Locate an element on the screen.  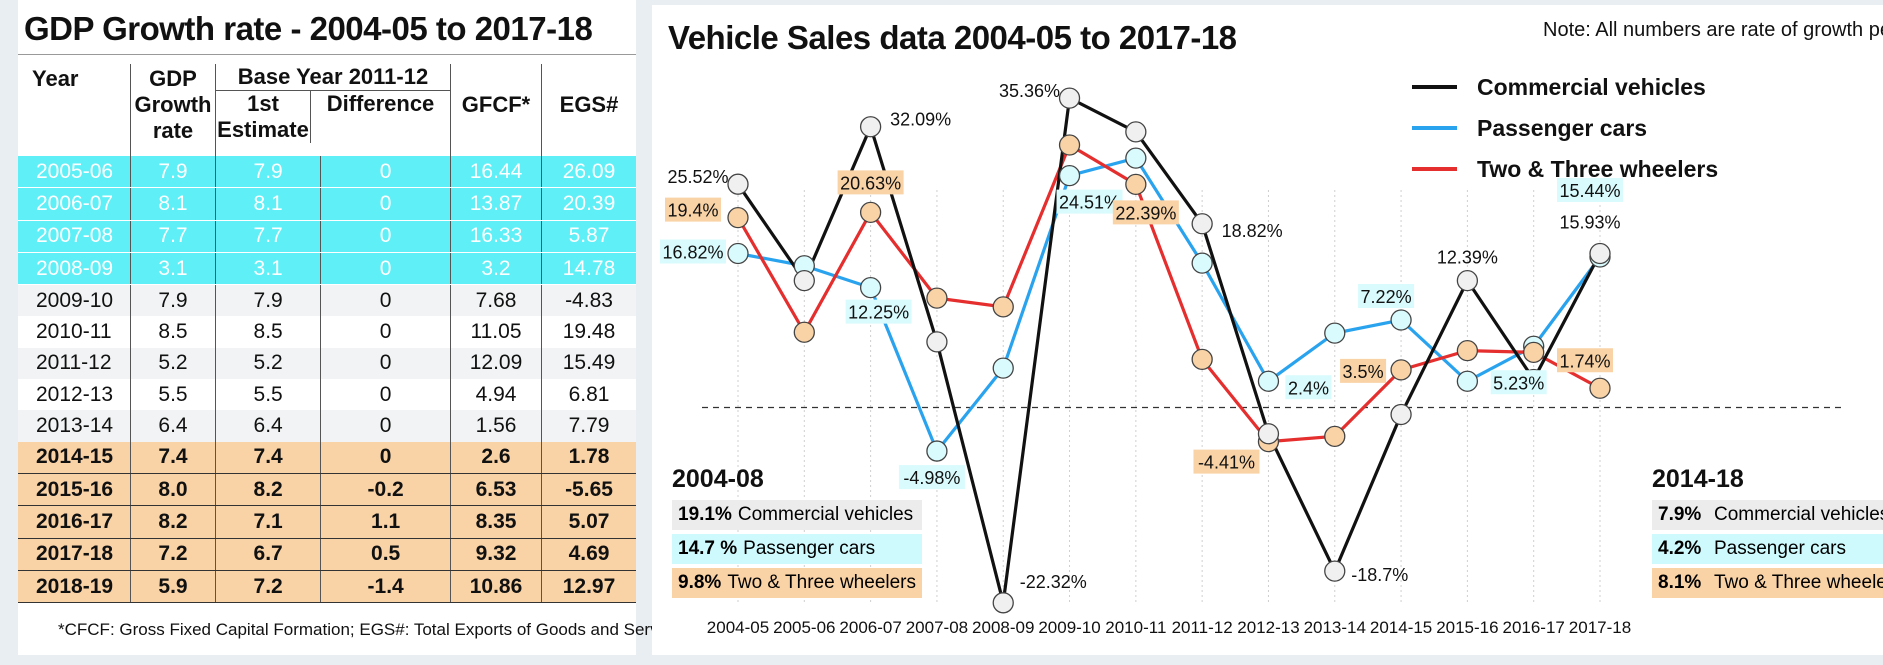
x-tick-label: 2016-17 is located at coordinates (1533, 627).